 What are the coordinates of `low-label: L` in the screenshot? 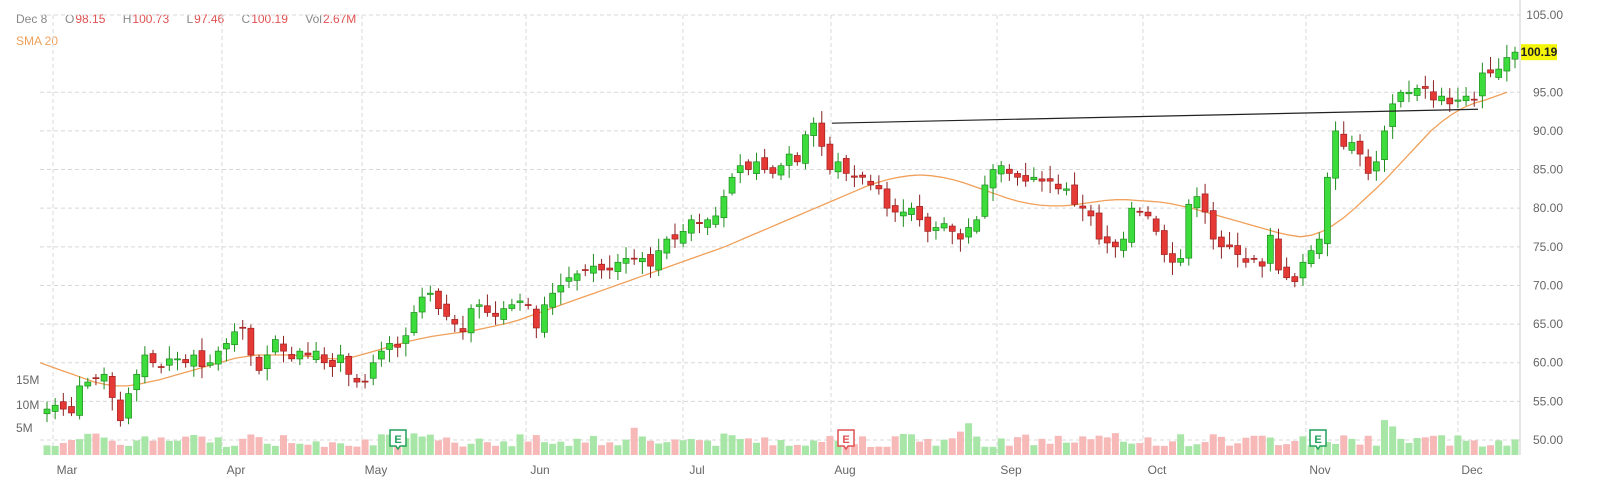 It's located at (190, 19).